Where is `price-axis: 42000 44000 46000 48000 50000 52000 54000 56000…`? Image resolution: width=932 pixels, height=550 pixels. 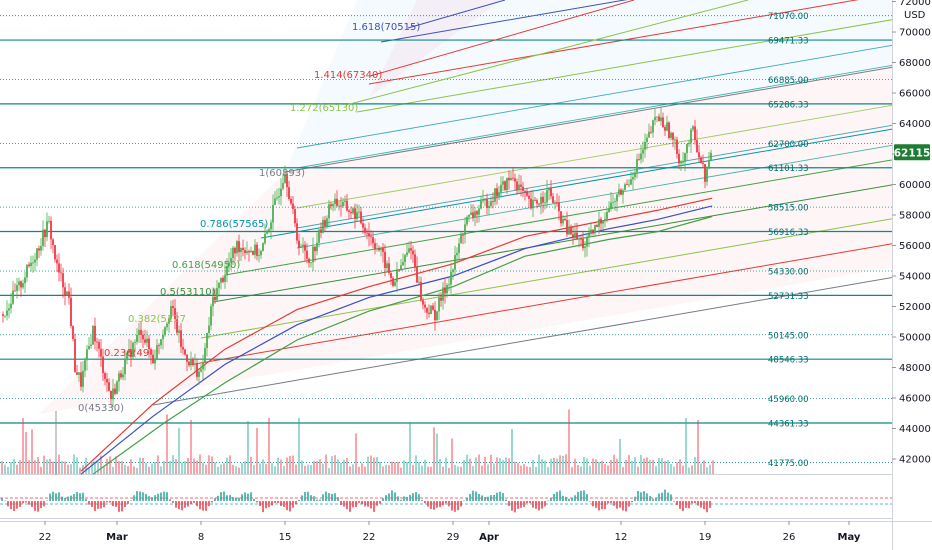 price-axis: 42000 44000 46000 48000 50000 52000 54000 56000… is located at coordinates (912, 275).